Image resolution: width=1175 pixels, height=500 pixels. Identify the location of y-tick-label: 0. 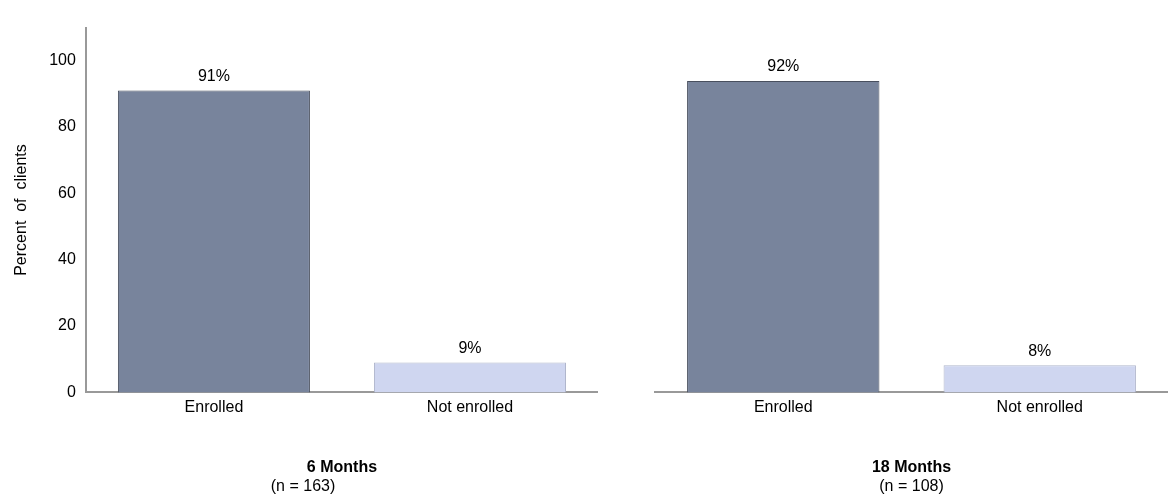
(71, 391).